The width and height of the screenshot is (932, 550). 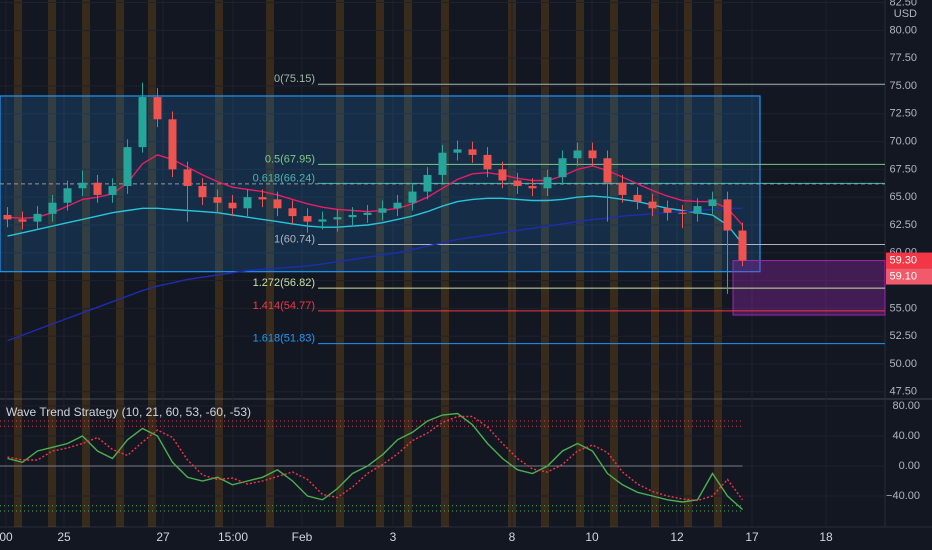 I want to click on x-tick-label: 3, so click(x=393, y=537).